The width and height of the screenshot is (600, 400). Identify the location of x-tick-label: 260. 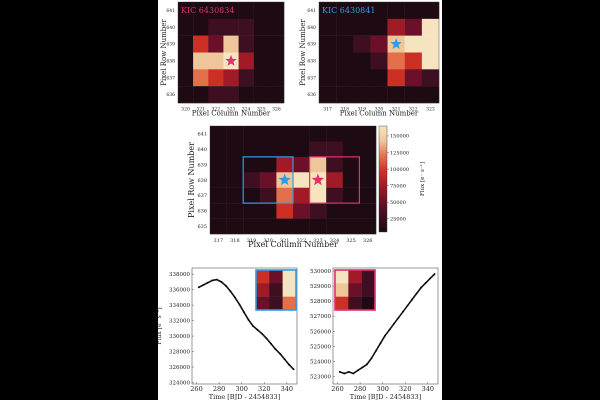
(196, 389).